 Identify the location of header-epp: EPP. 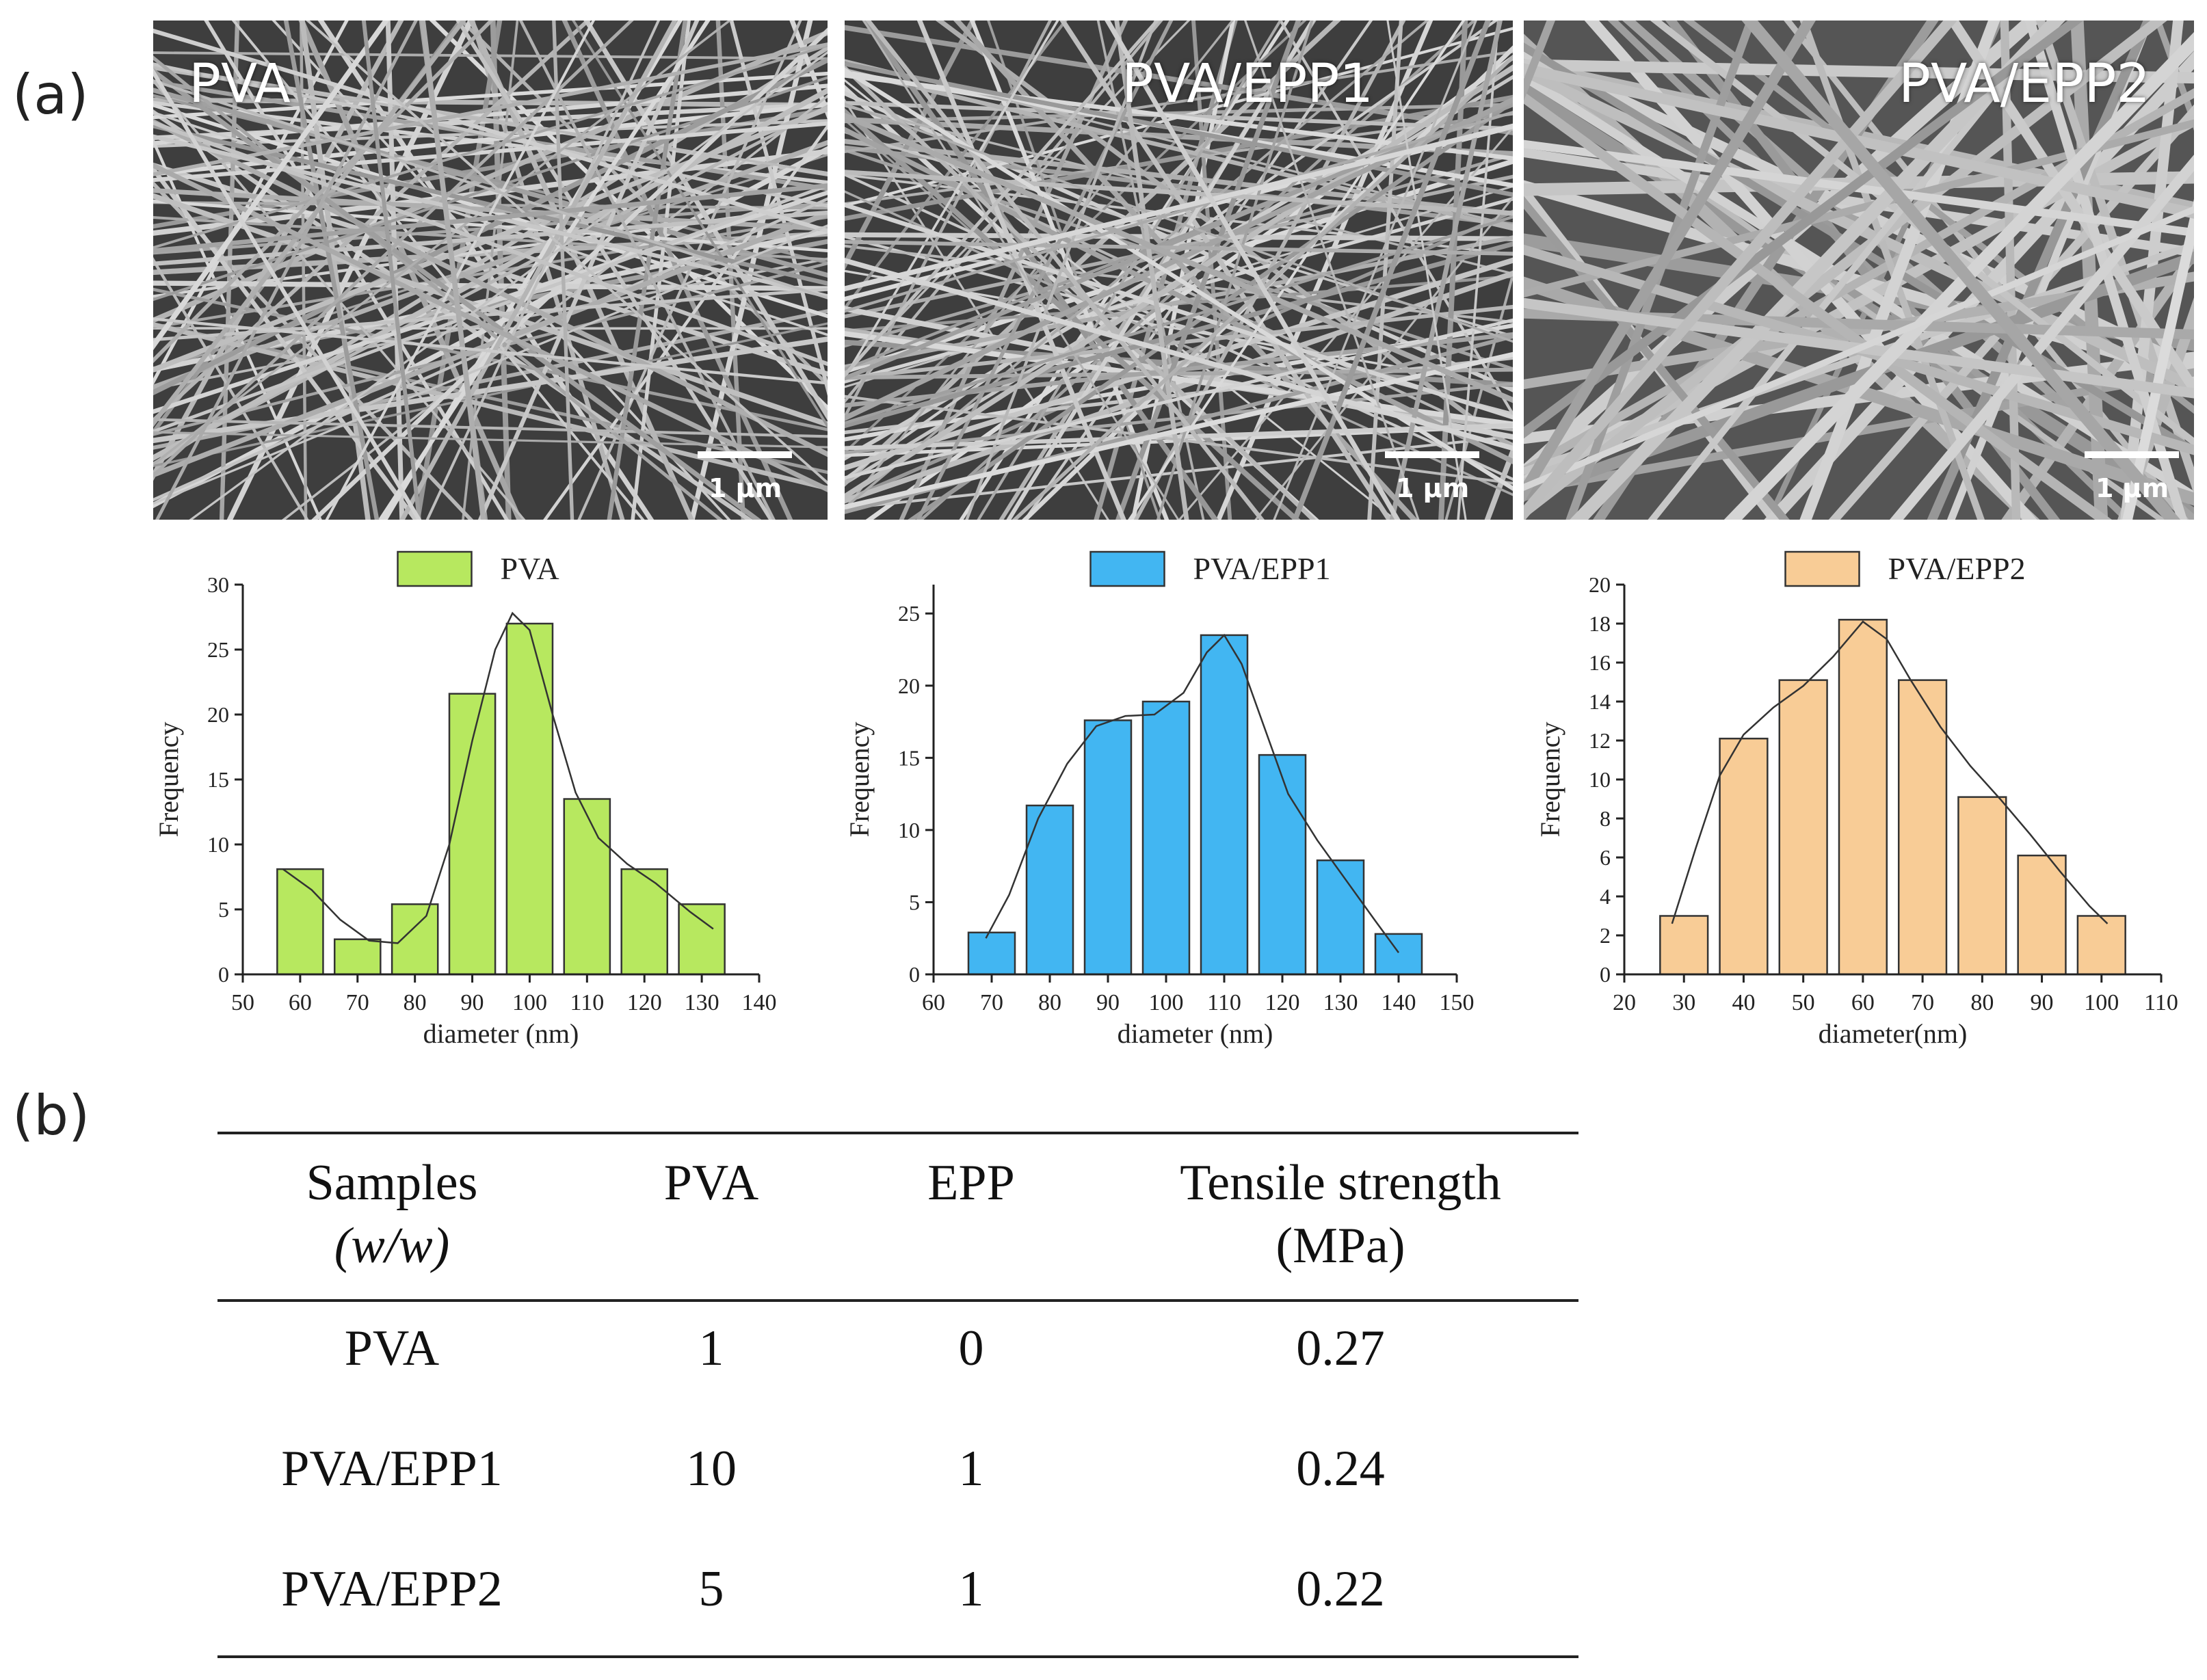
(971, 1183).